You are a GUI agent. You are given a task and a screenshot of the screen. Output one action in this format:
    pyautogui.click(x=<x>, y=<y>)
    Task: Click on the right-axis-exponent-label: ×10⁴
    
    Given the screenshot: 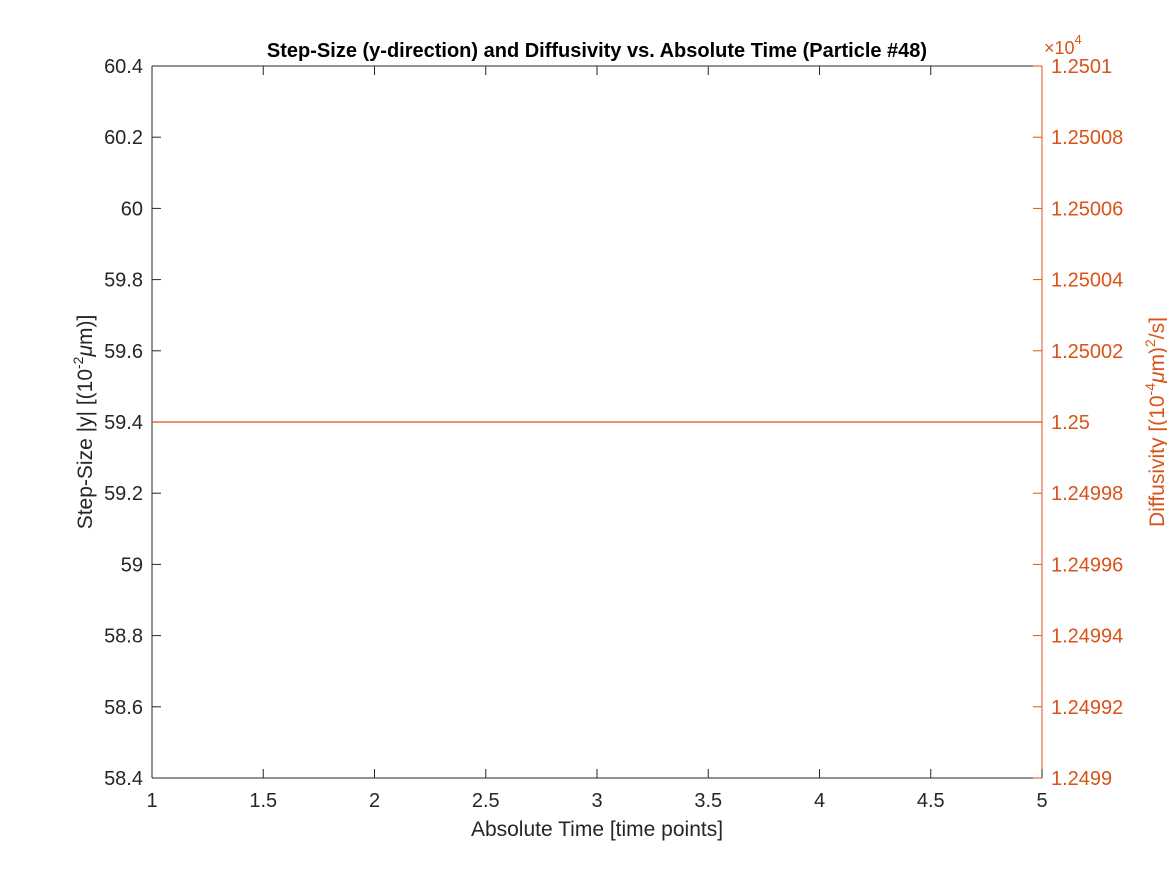 What is the action you would take?
    pyautogui.click(x=1063, y=45)
    